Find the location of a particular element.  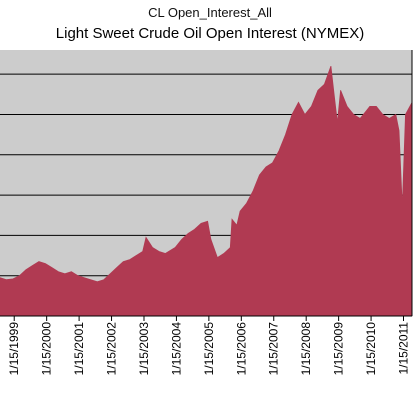

x-tick-label-10: 1/15/2009 is located at coordinates (339, 349).